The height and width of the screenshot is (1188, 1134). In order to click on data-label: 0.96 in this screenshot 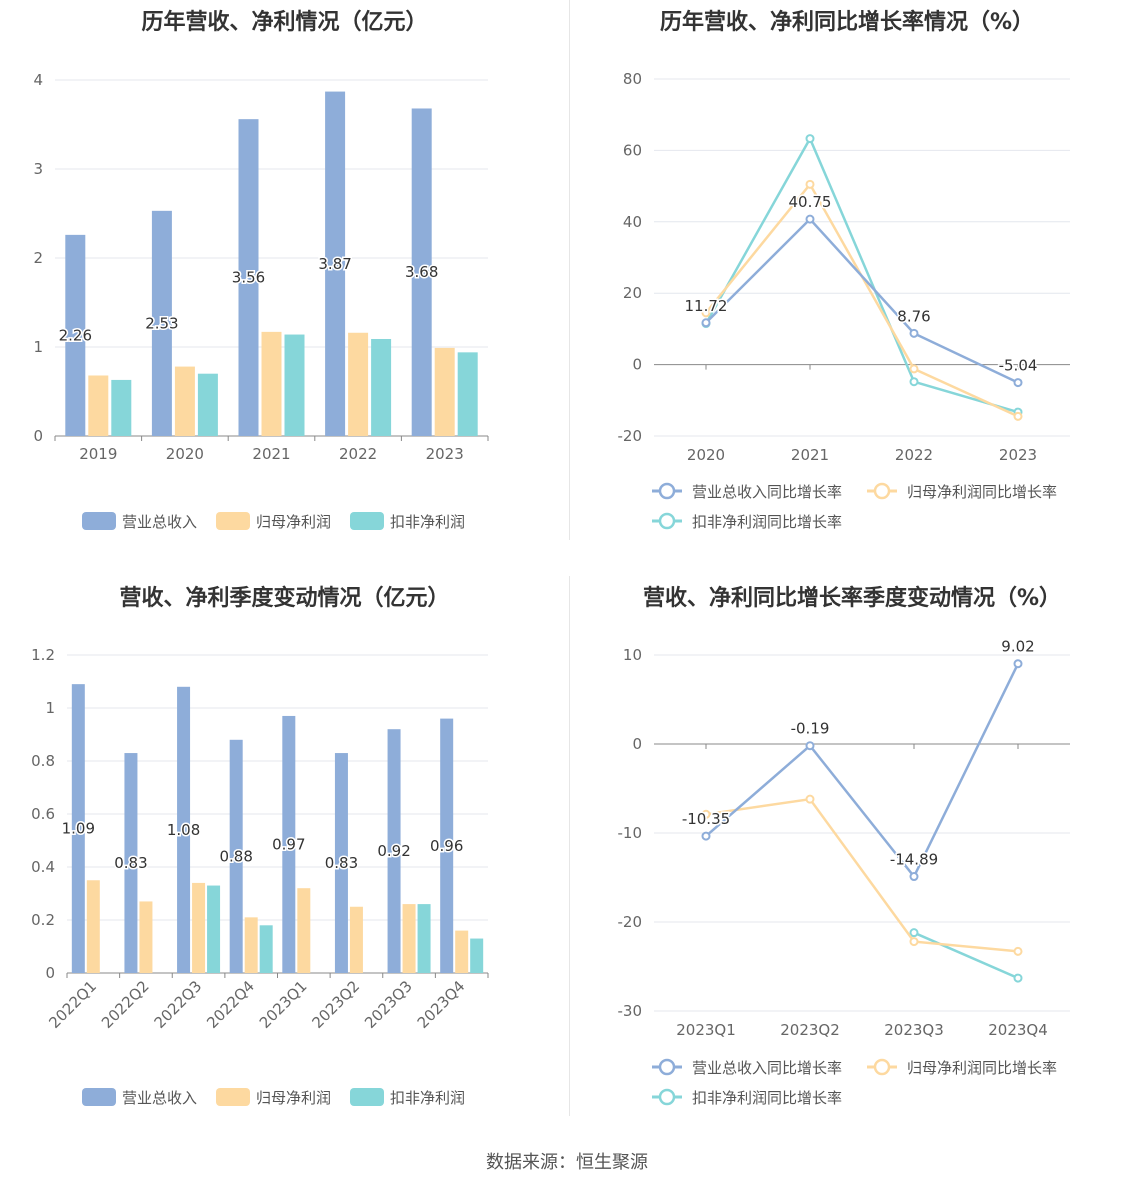, I will do `click(446, 846)`.